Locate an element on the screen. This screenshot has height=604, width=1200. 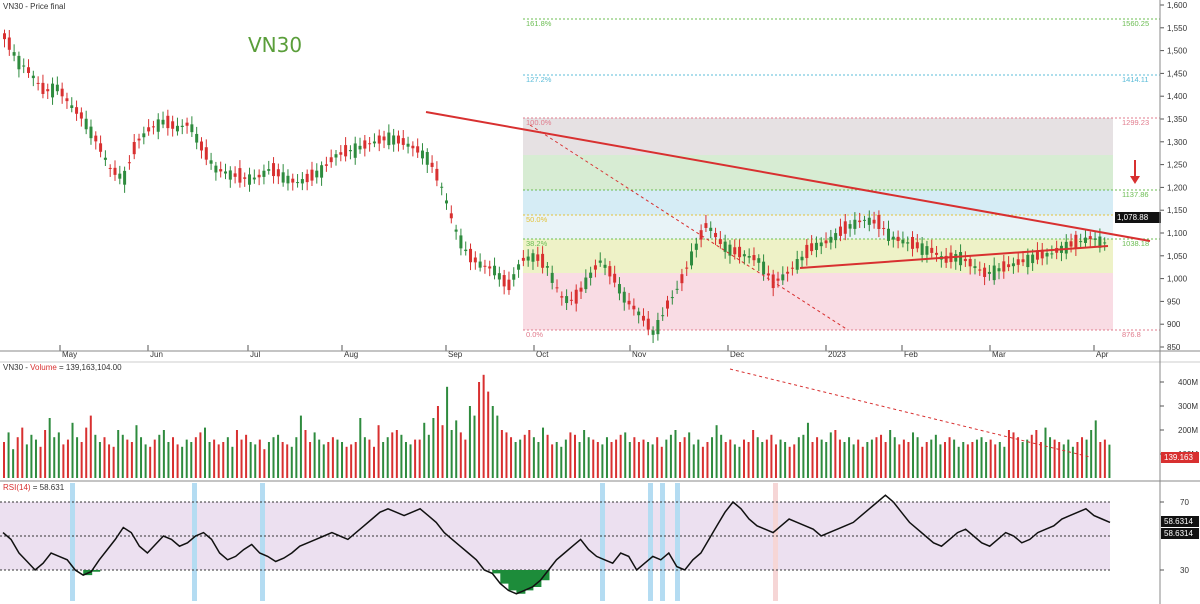
volume-title: VN30 - Volume = 139,163,104.00 is located at coordinates (62, 367).